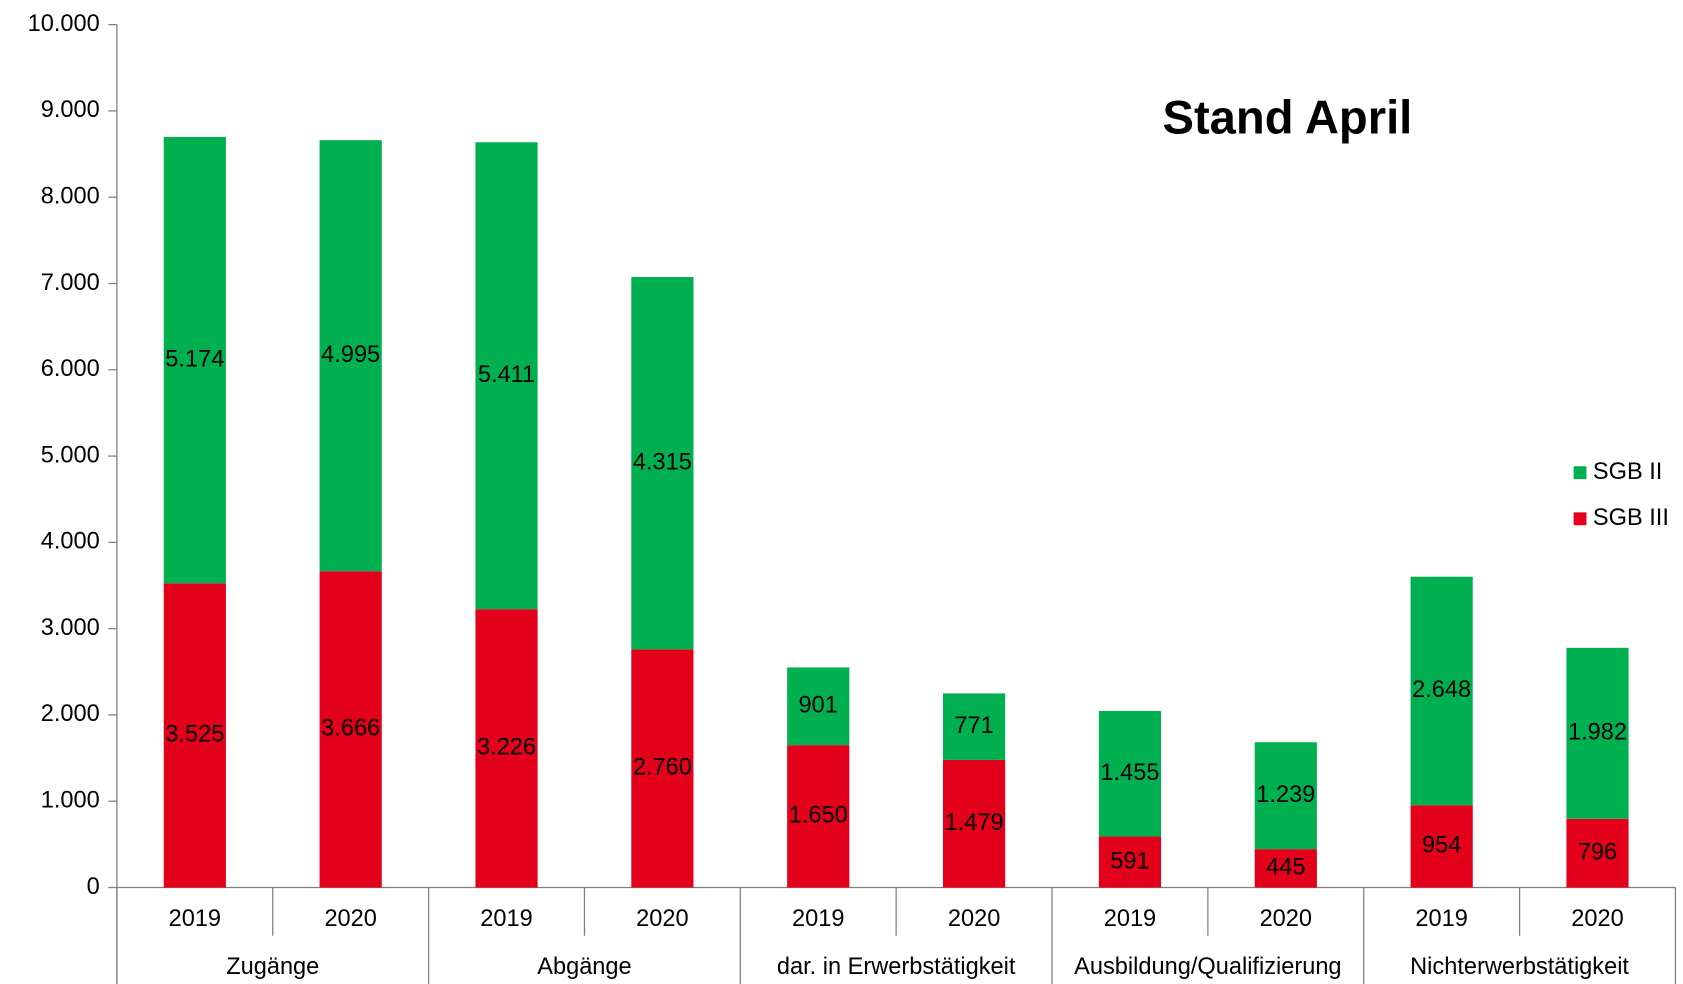 The width and height of the screenshot is (1683, 984). What do you see at coordinates (1288, 117) in the screenshot?
I see `chart-title: Stand April` at bounding box center [1288, 117].